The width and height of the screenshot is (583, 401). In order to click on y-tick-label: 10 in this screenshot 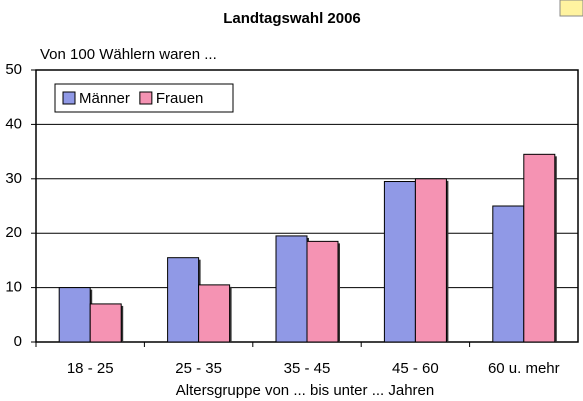, I will do `click(13, 287)`.